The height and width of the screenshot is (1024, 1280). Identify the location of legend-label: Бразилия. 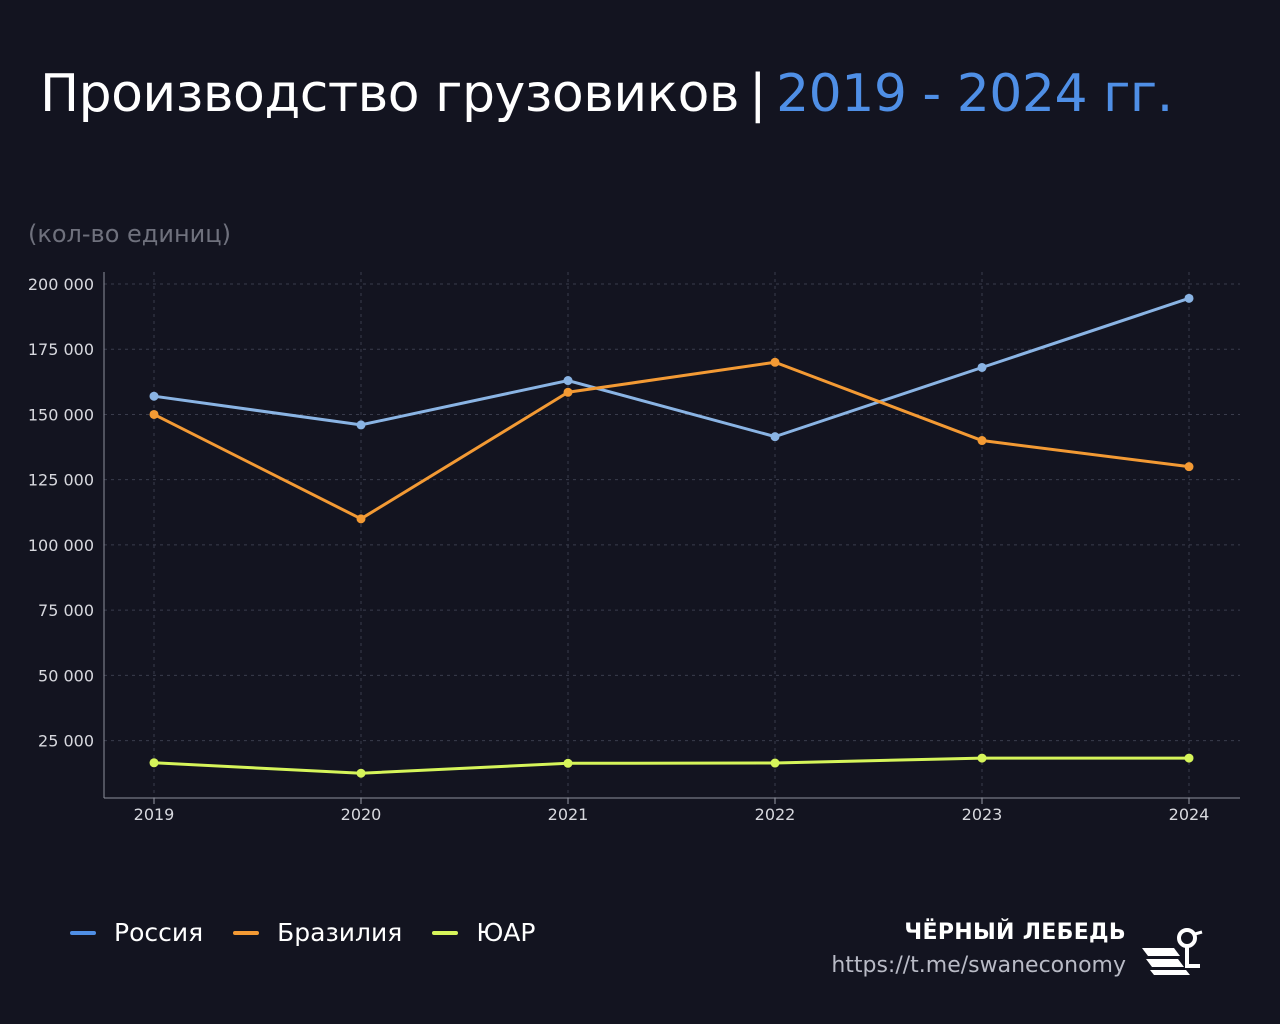
(340, 932).